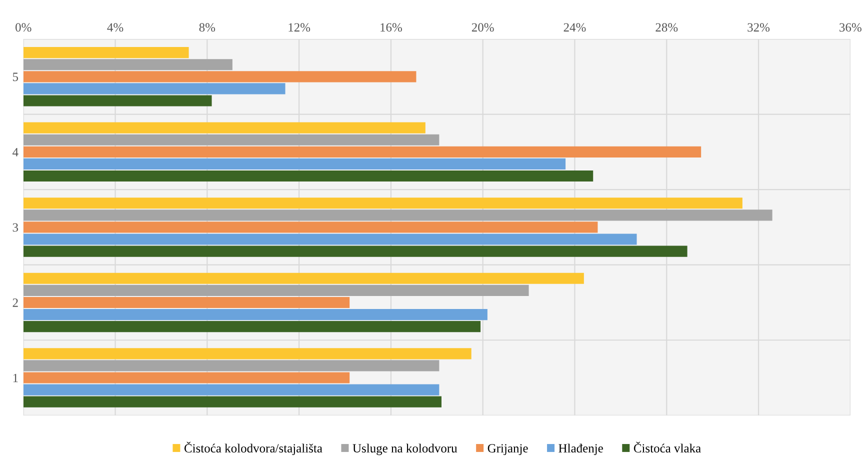 The image size is (866, 459). What do you see at coordinates (667, 27) in the screenshot?
I see `x-tick-label: 28%` at bounding box center [667, 27].